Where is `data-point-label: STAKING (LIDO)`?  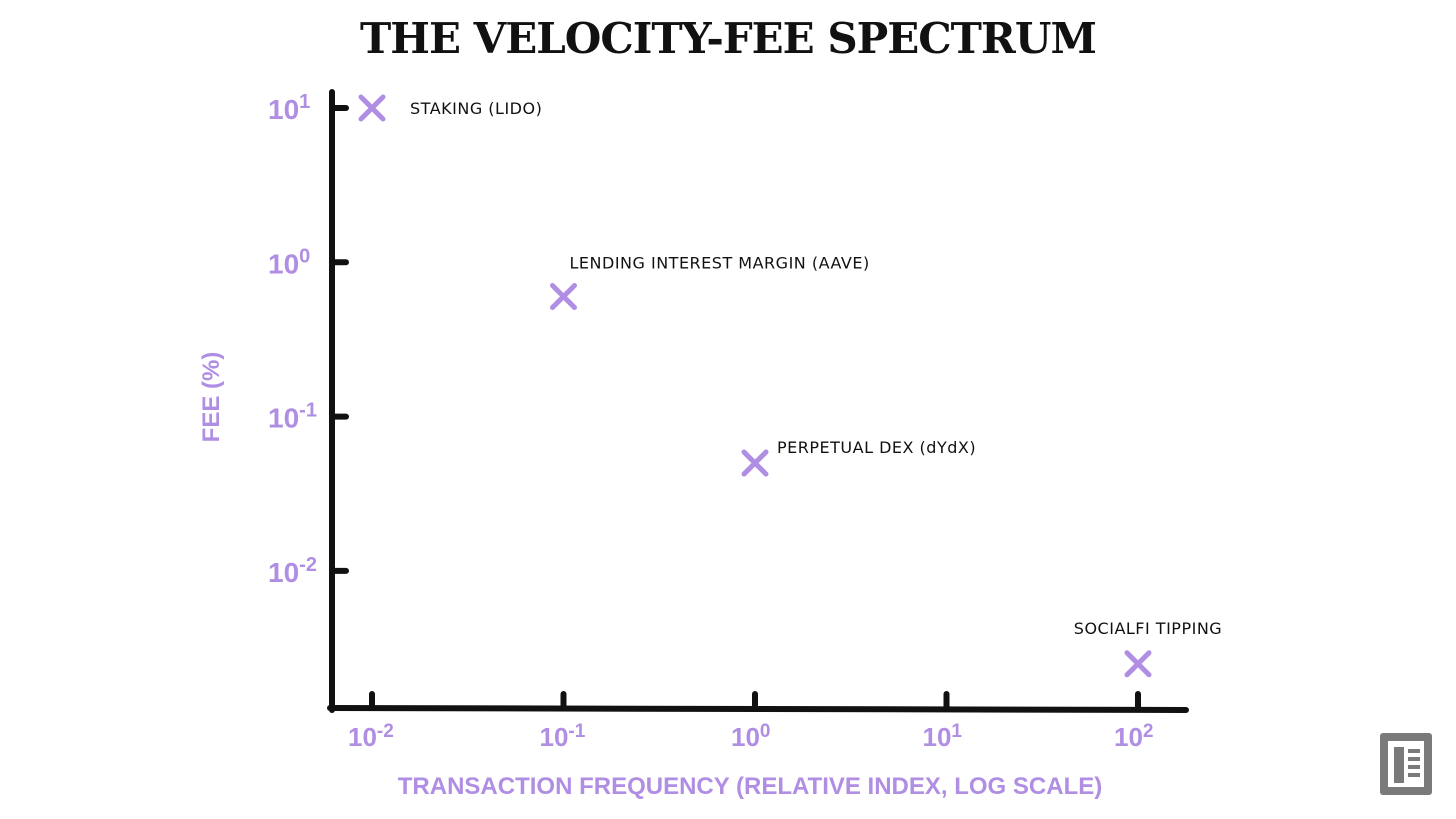 data-point-label: STAKING (LIDO) is located at coordinates (476, 108).